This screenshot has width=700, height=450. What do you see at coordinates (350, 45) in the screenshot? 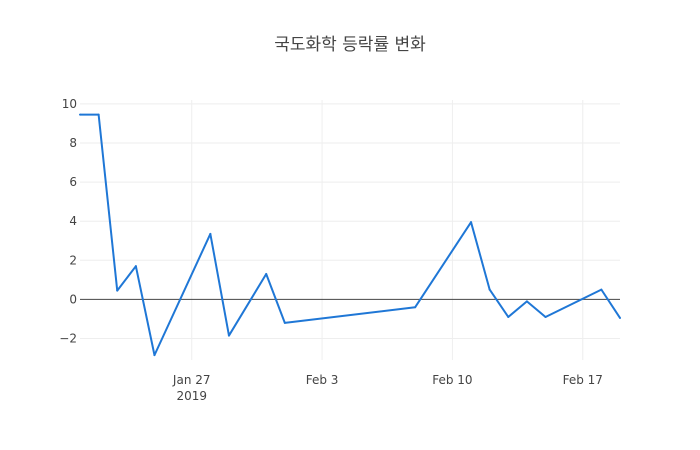
I see `chart-title: 국도화학 등락률 변화` at bounding box center [350, 45].